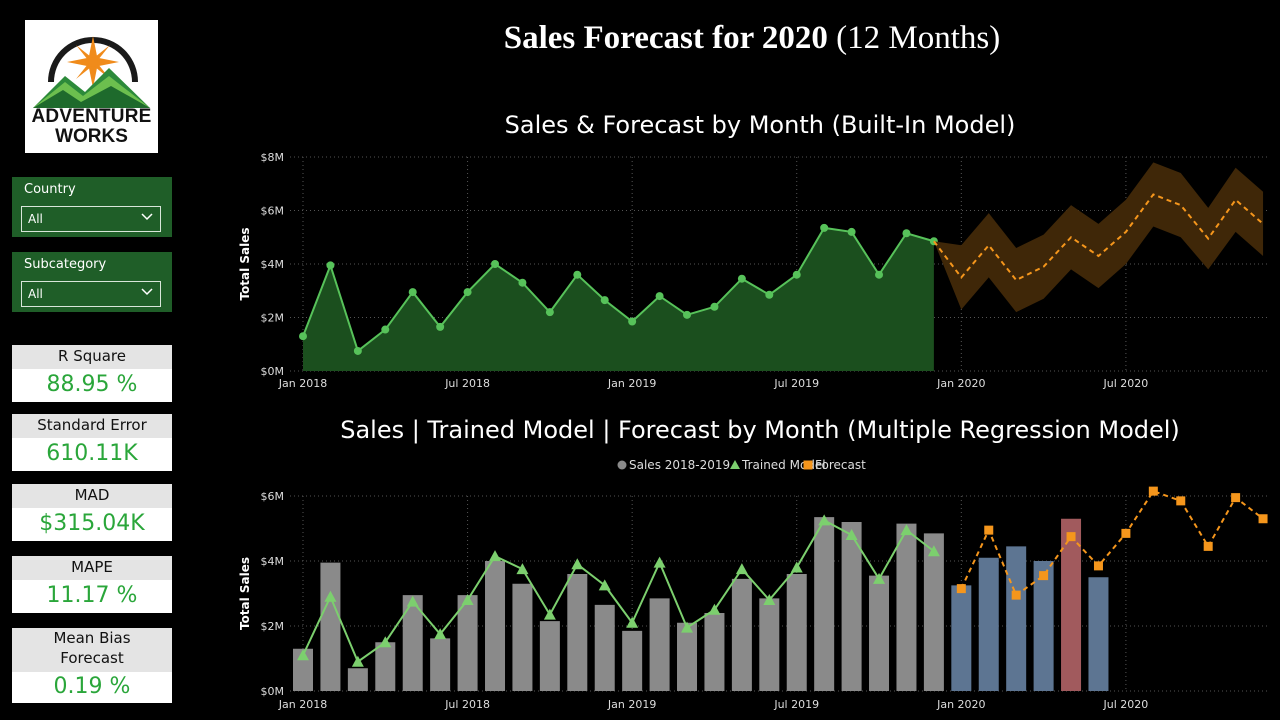 The height and width of the screenshot is (720, 1280). Describe the element at coordinates (147, 292) in the screenshot. I see `chevron-down-icon` at that location.